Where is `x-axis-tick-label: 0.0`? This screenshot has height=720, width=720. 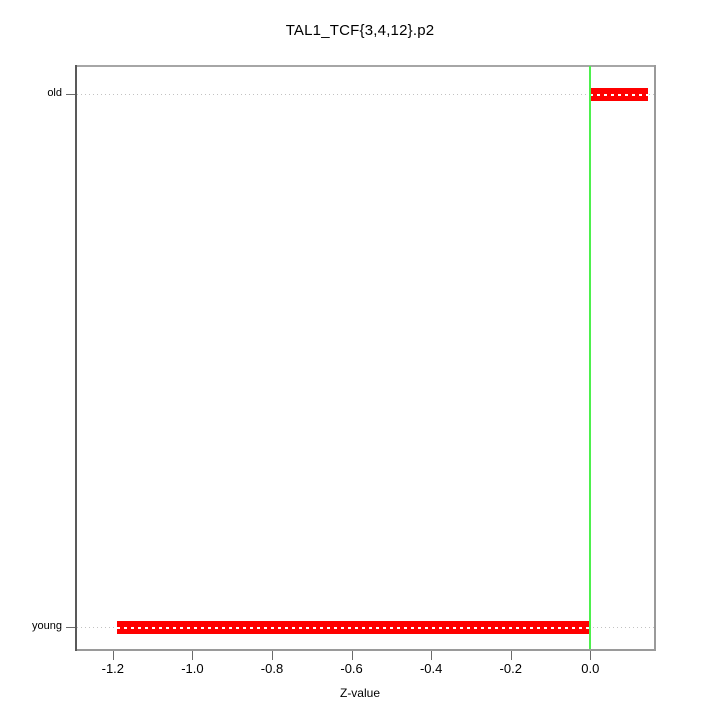 x-axis-tick-label: 0.0 is located at coordinates (590, 668).